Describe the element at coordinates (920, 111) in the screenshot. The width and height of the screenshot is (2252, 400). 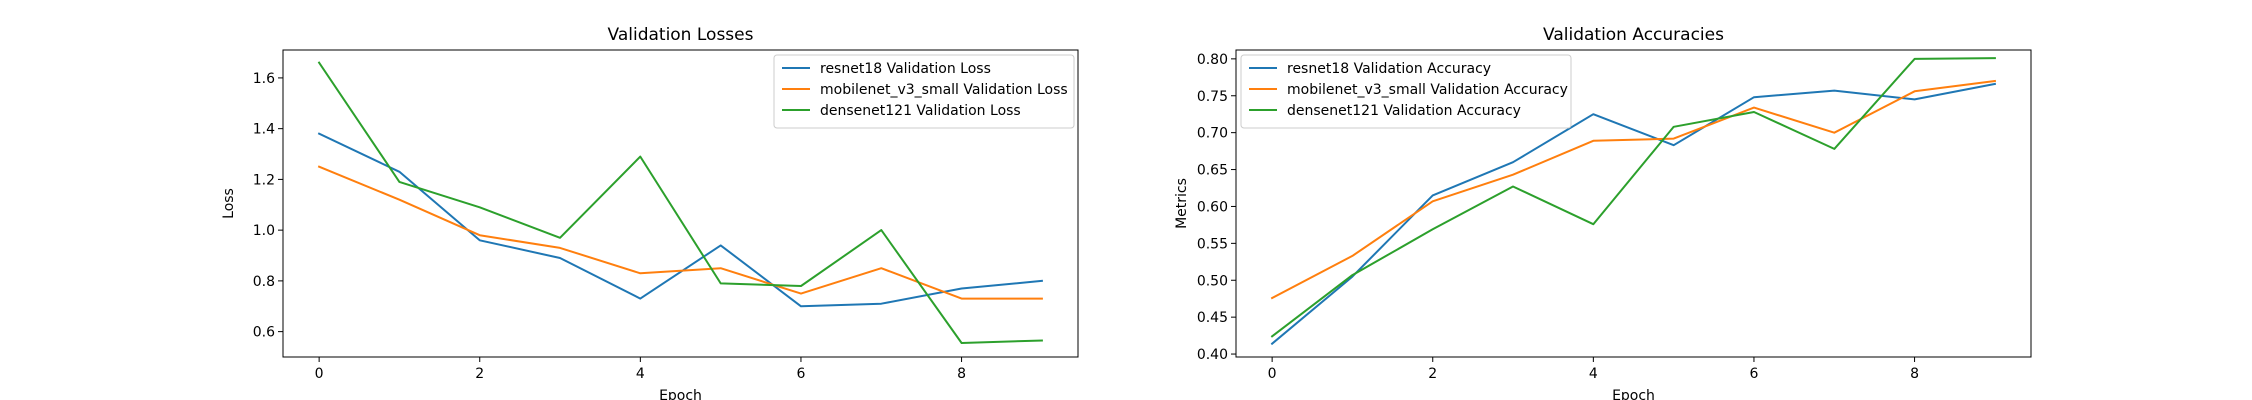
I see `legend-label-2: densenet121 Validation Loss` at that location.